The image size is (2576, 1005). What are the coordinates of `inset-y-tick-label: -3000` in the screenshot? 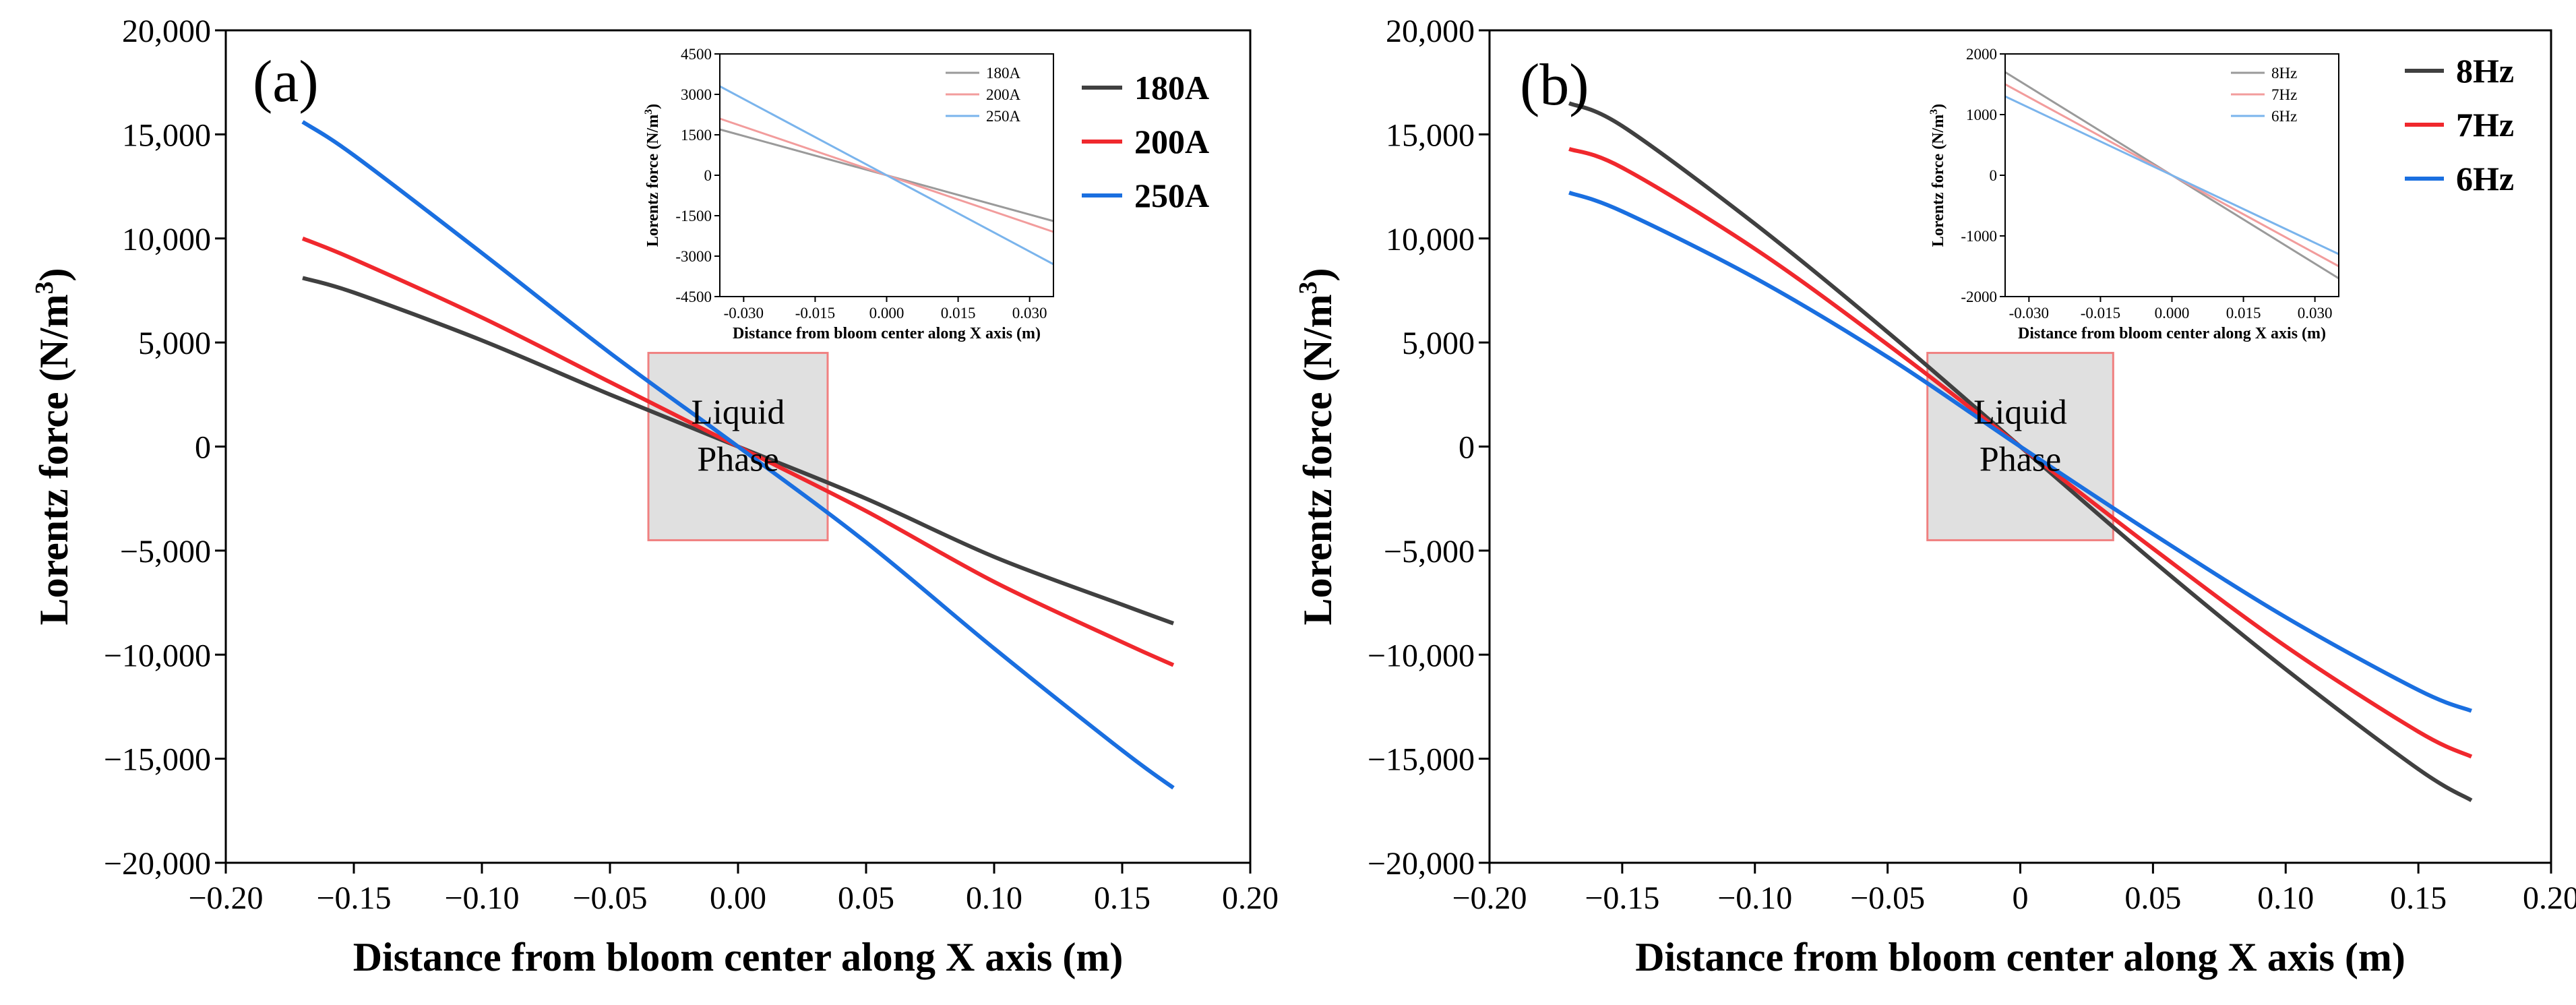 It's located at (694, 256).